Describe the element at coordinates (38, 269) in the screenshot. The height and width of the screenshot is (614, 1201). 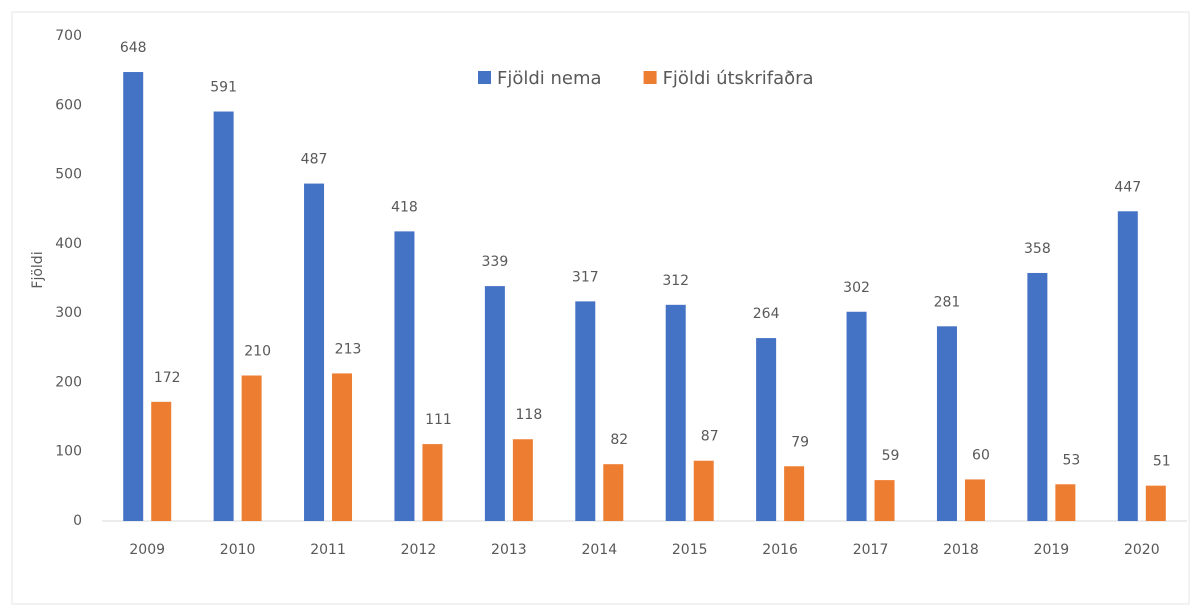
I see `y-axis-label: Fjöldi` at that location.